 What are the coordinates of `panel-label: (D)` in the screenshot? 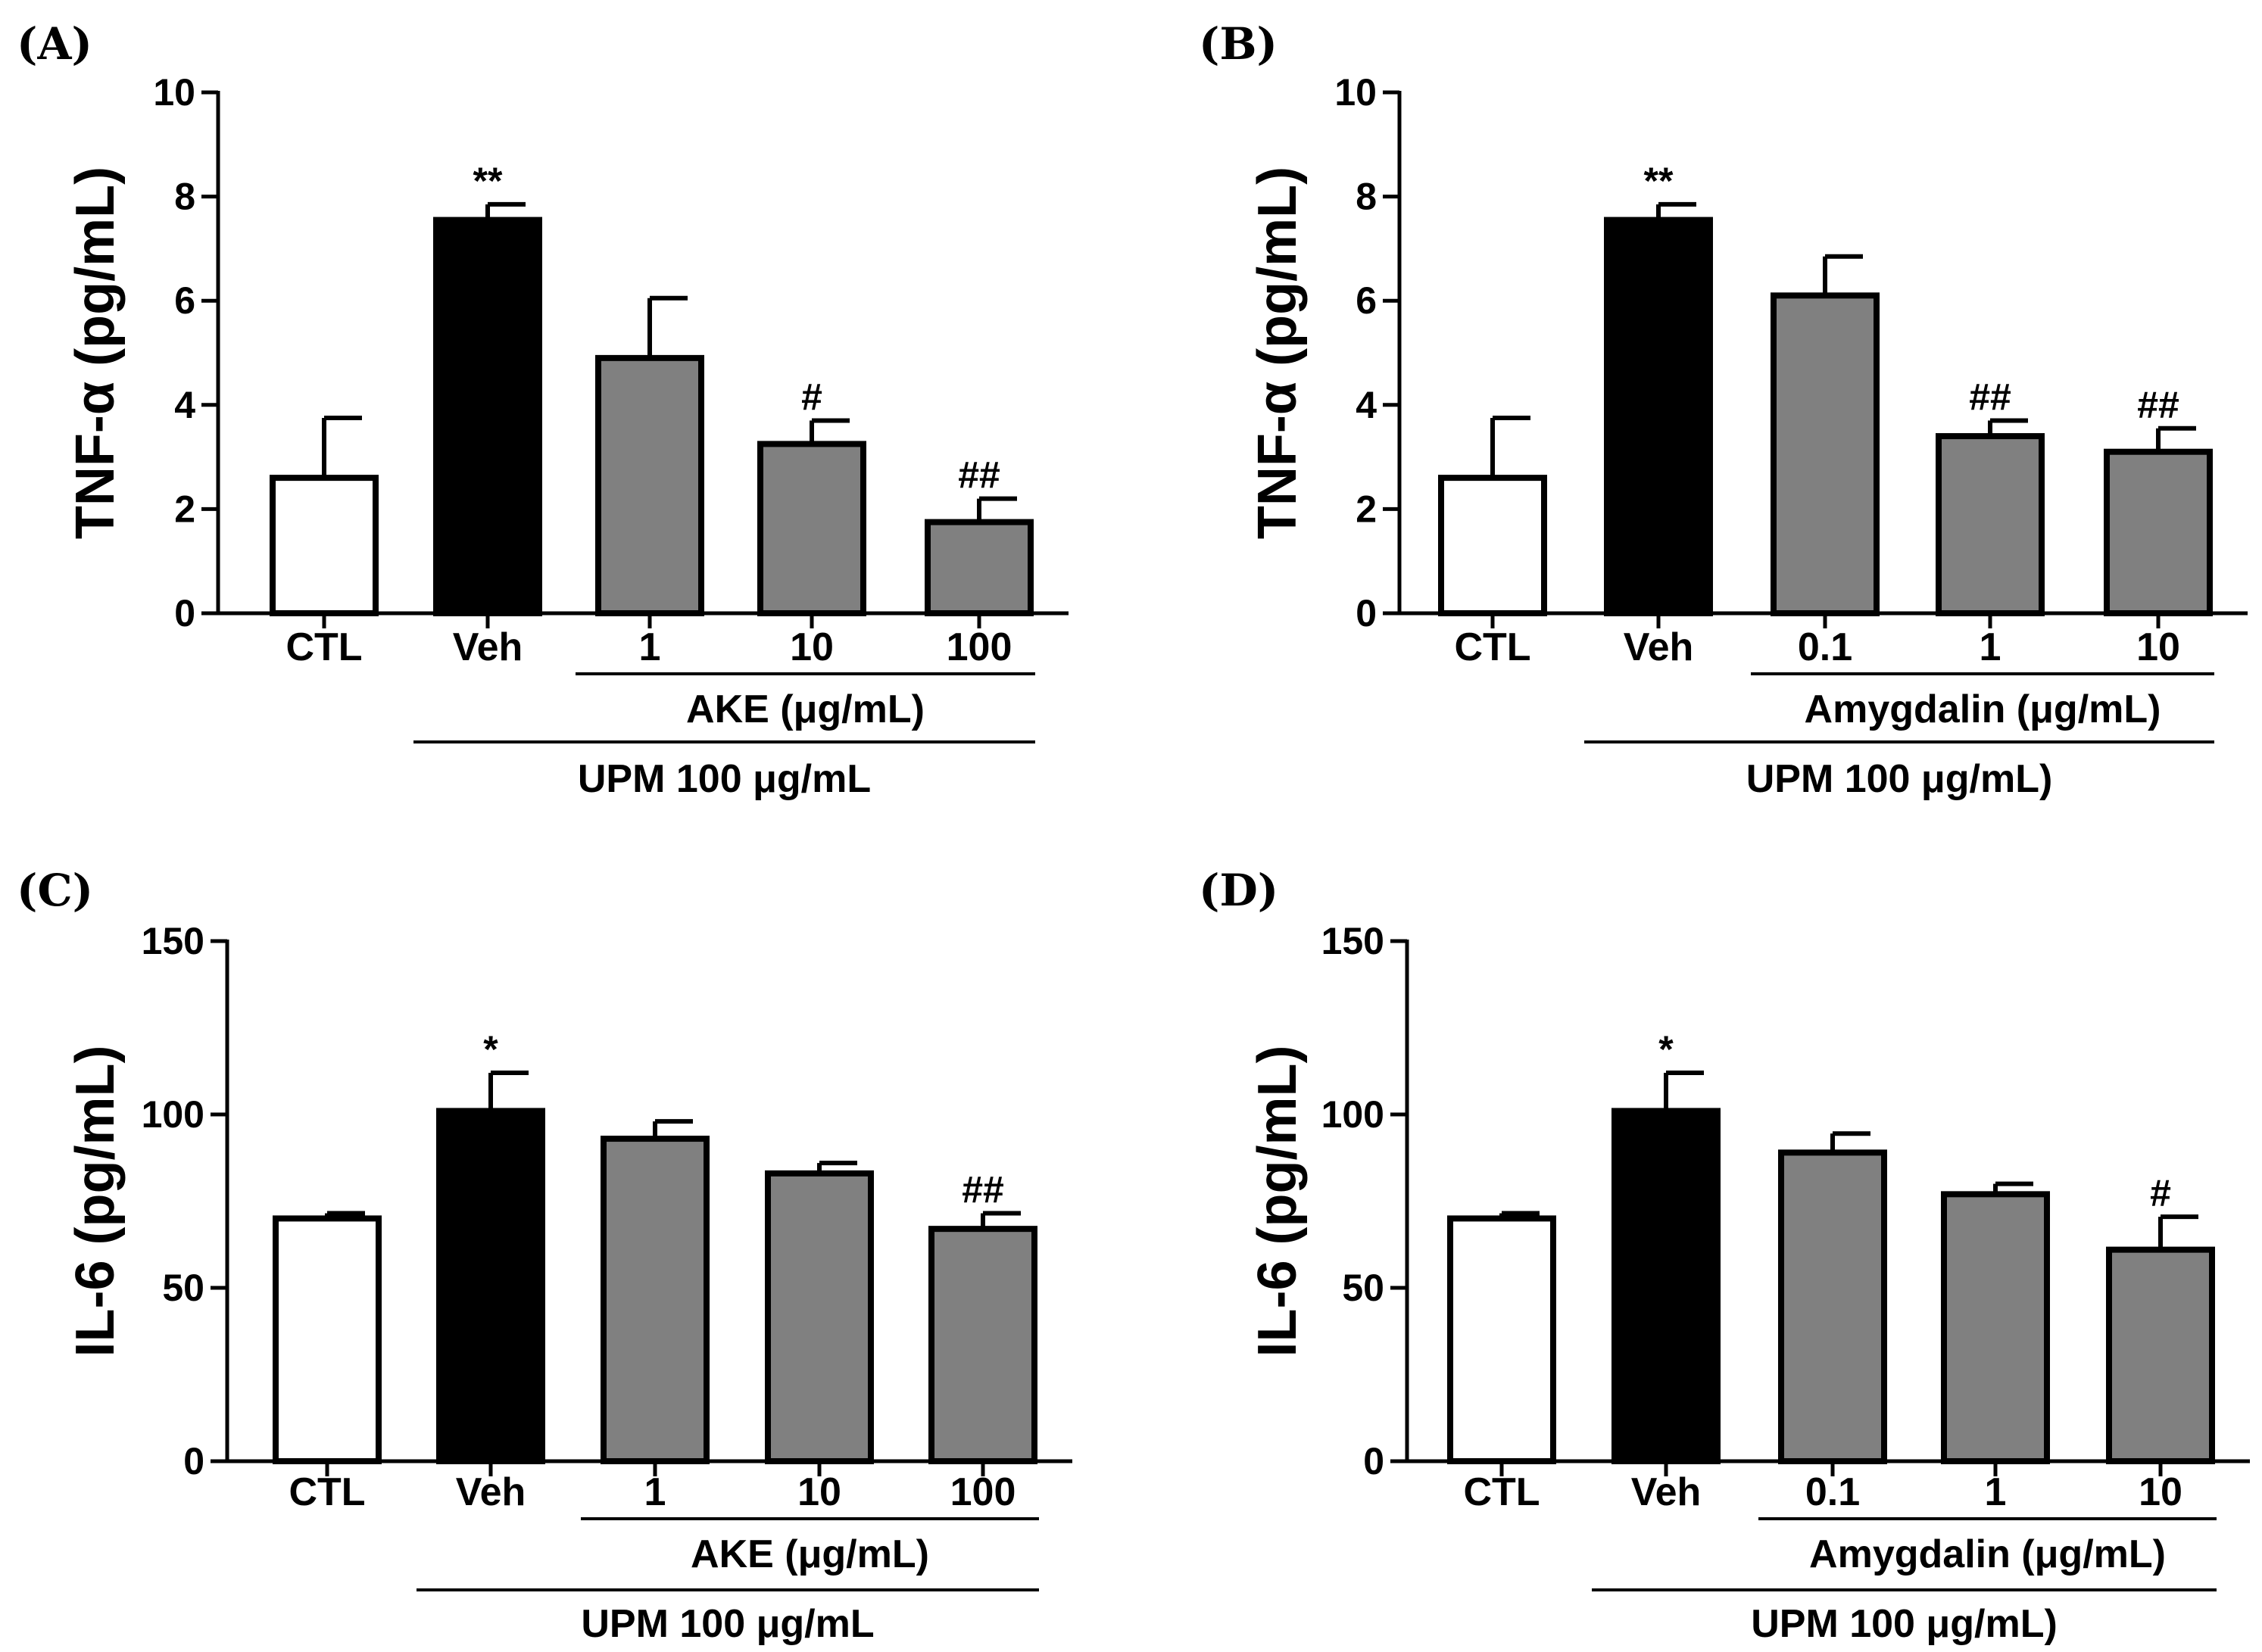 It's located at (1238, 890).